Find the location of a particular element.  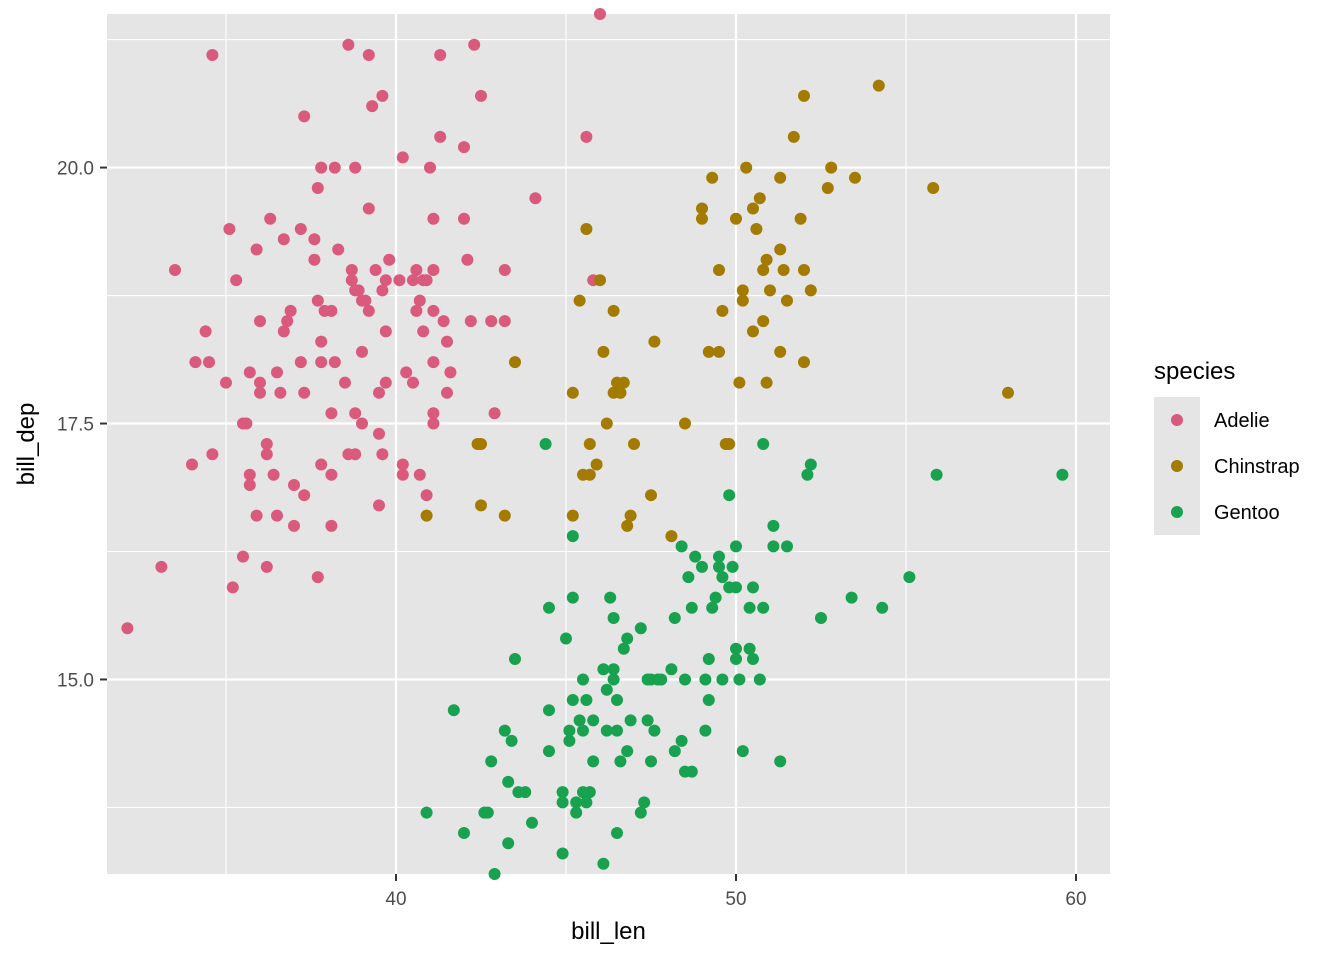

y-tick-label: 20.0 is located at coordinates (75, 169).